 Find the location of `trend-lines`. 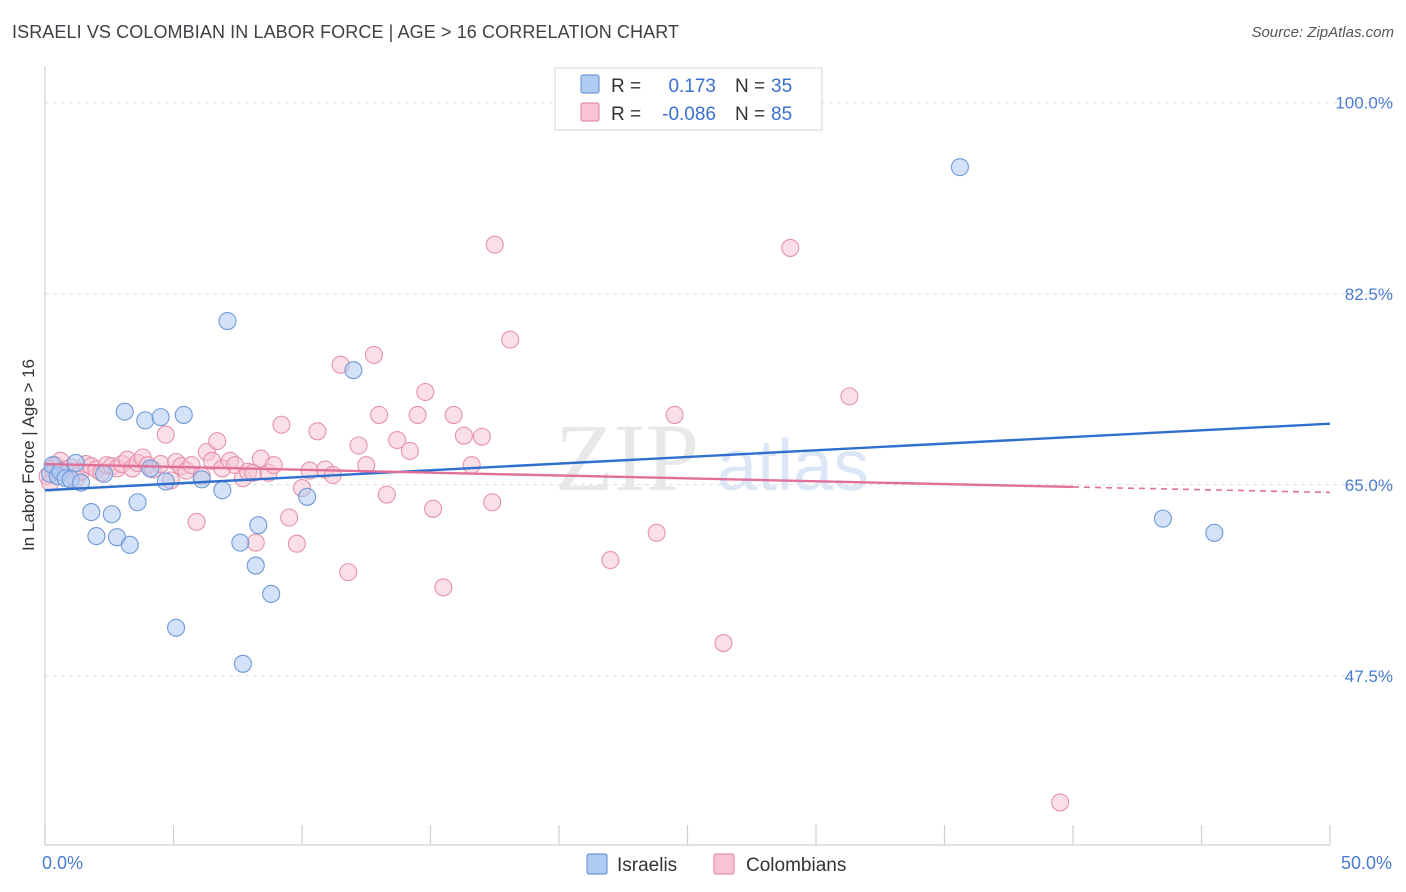

trend-lines is located at coordinates (687, 458).